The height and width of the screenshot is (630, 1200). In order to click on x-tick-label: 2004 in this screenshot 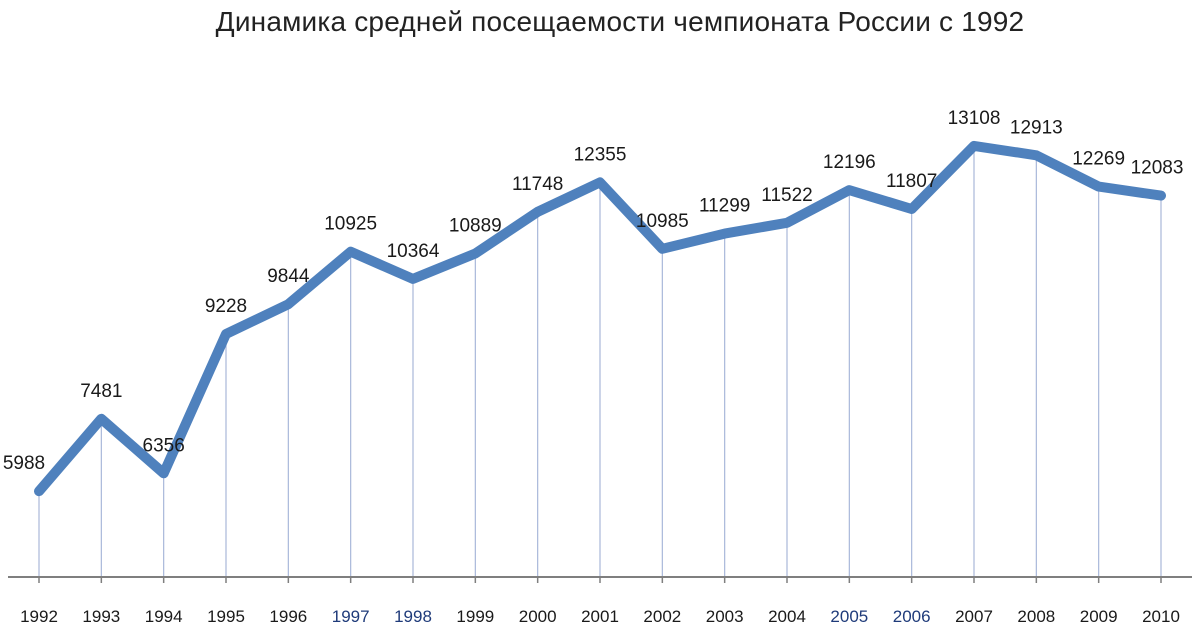, I will do `click(787, 616)`.